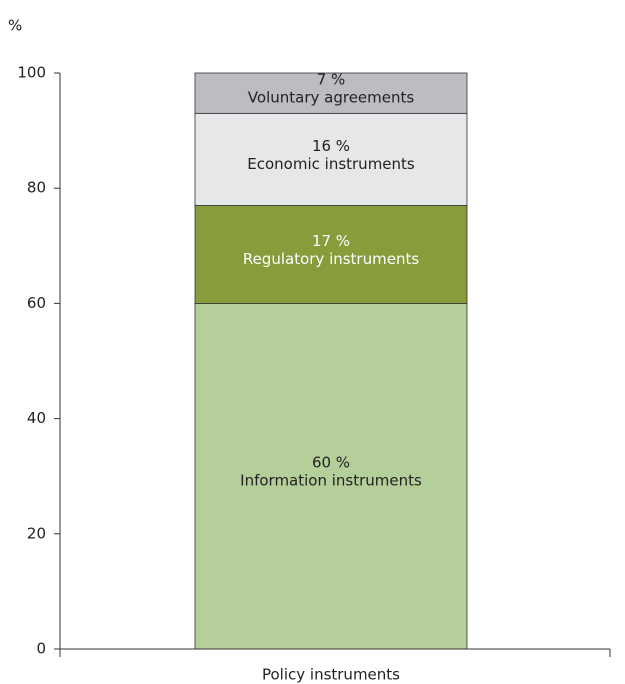  What do you see at coordinates (31, 73) in the screenshot?
I see `y-tick-label: 100` at bounding box center [31, 73].